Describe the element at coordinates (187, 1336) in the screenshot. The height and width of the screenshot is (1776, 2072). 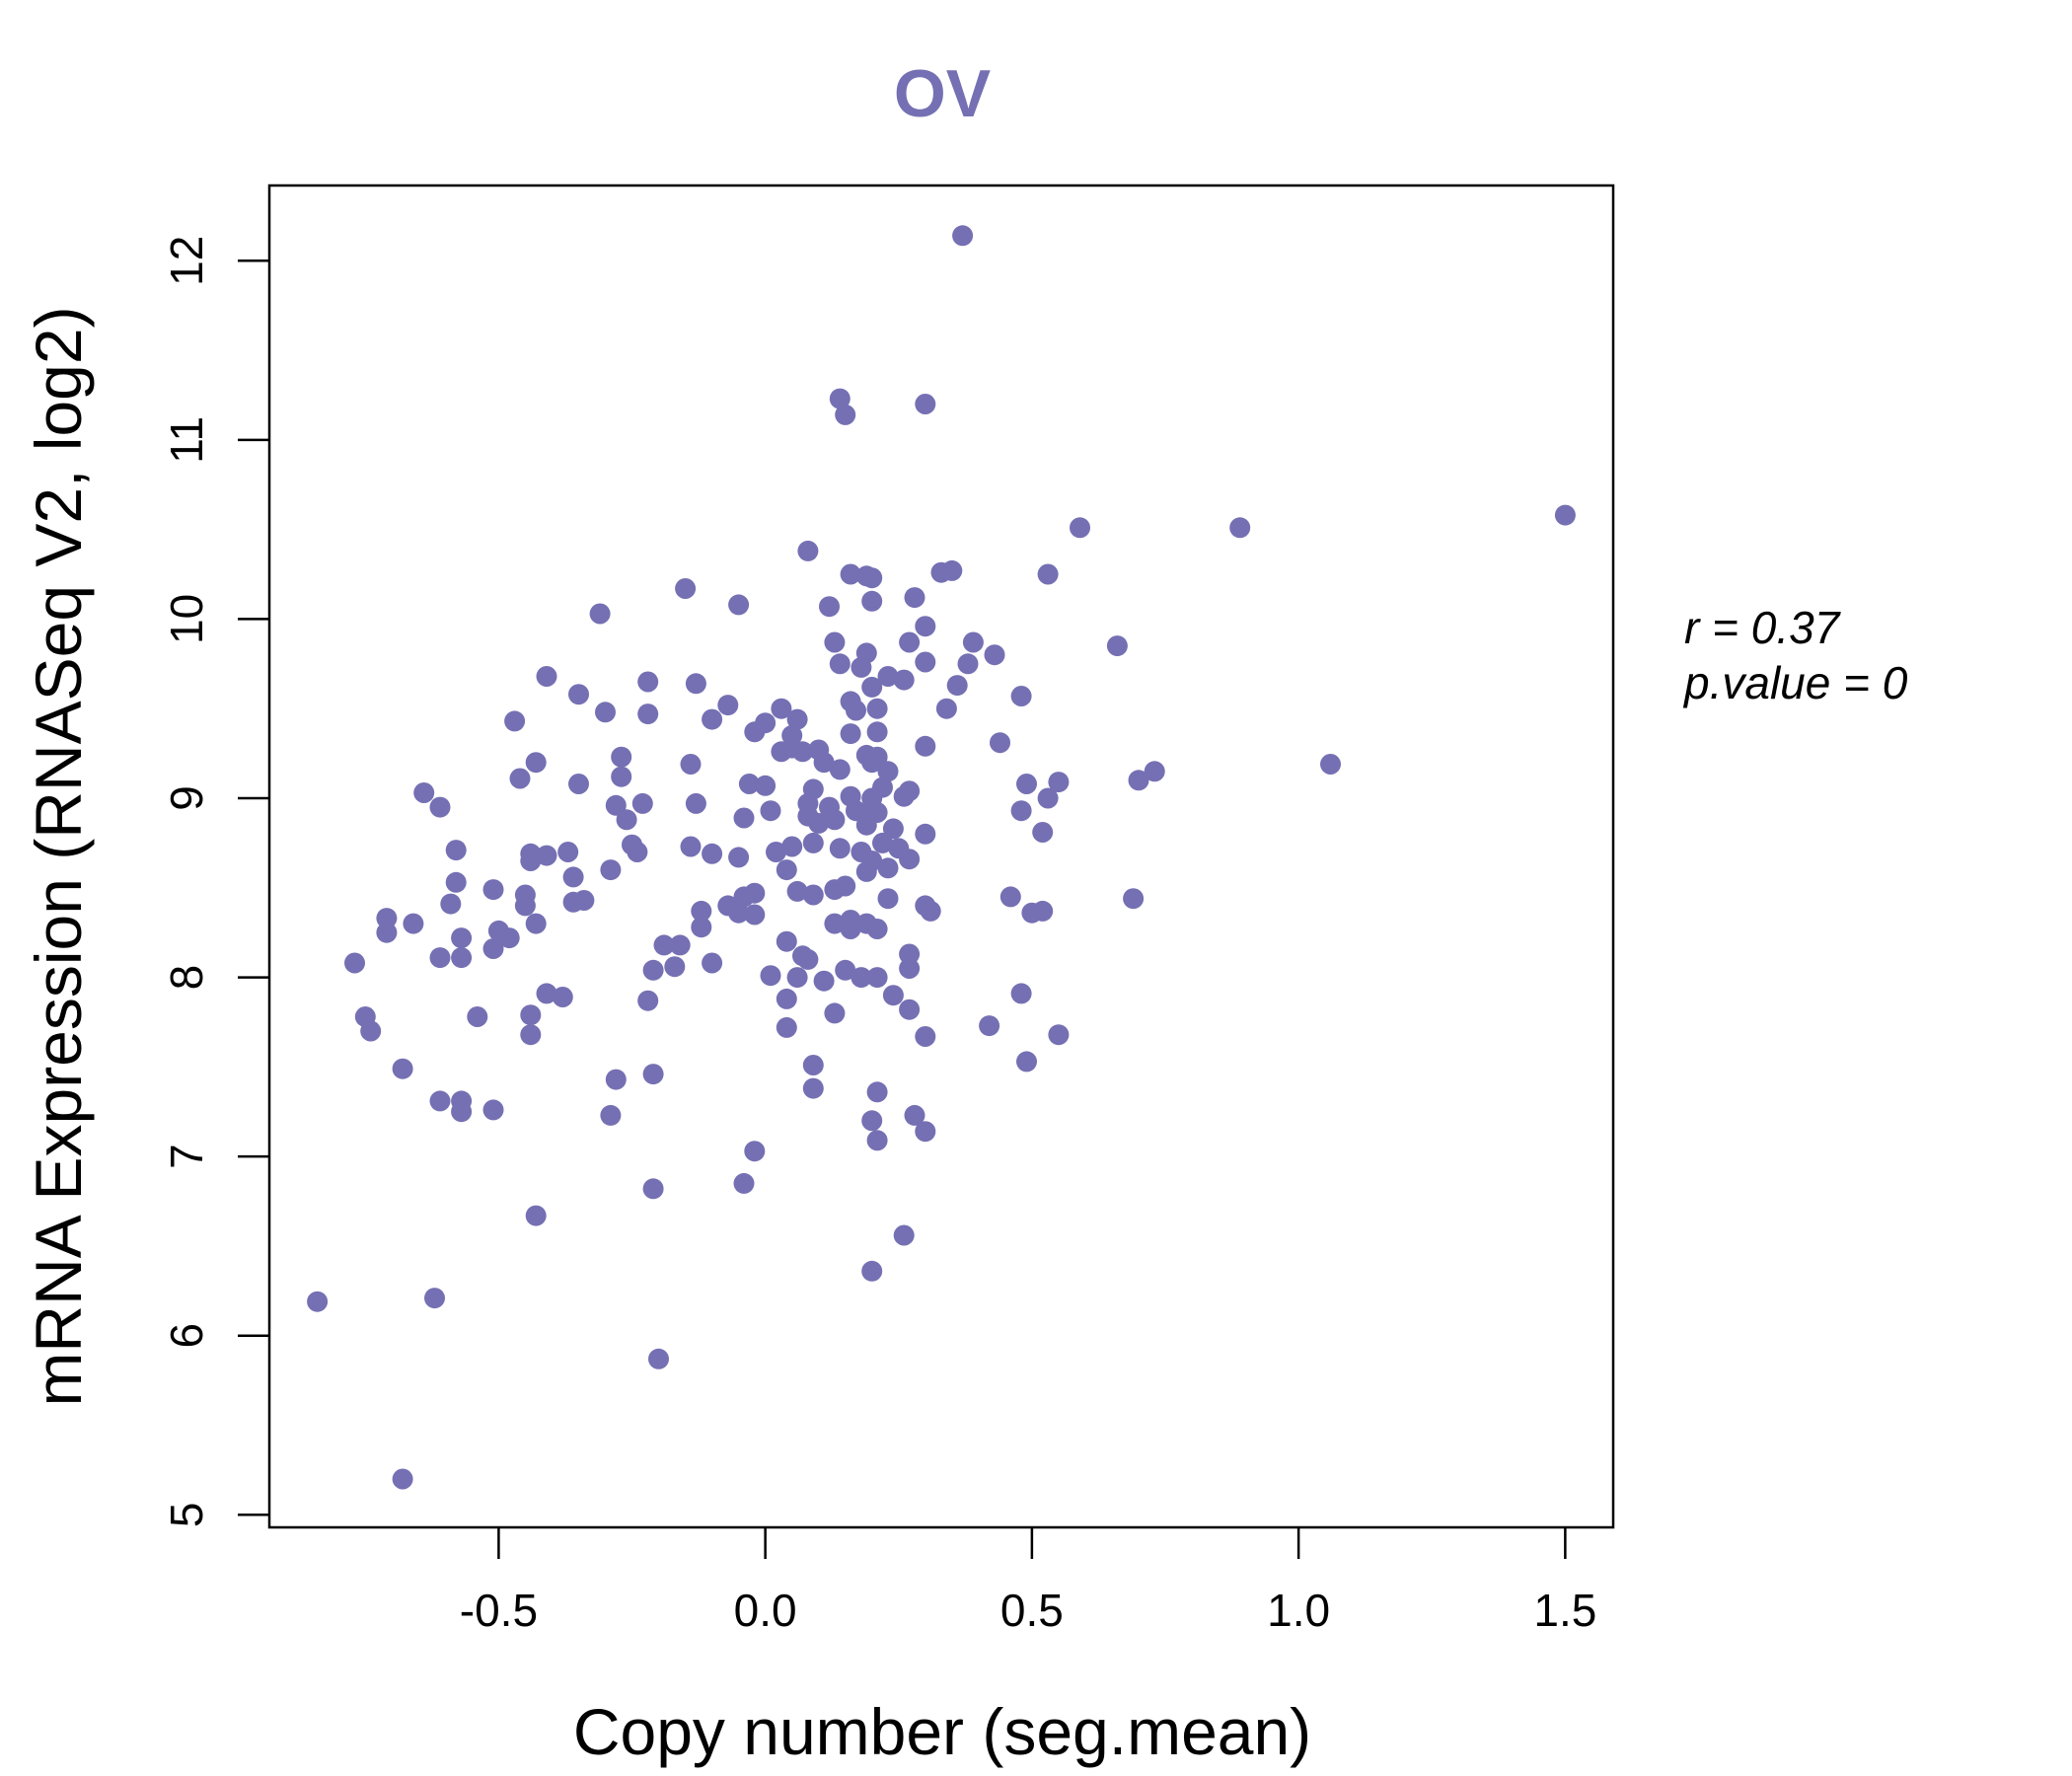
I see `y-tick-label: 6` at that location.